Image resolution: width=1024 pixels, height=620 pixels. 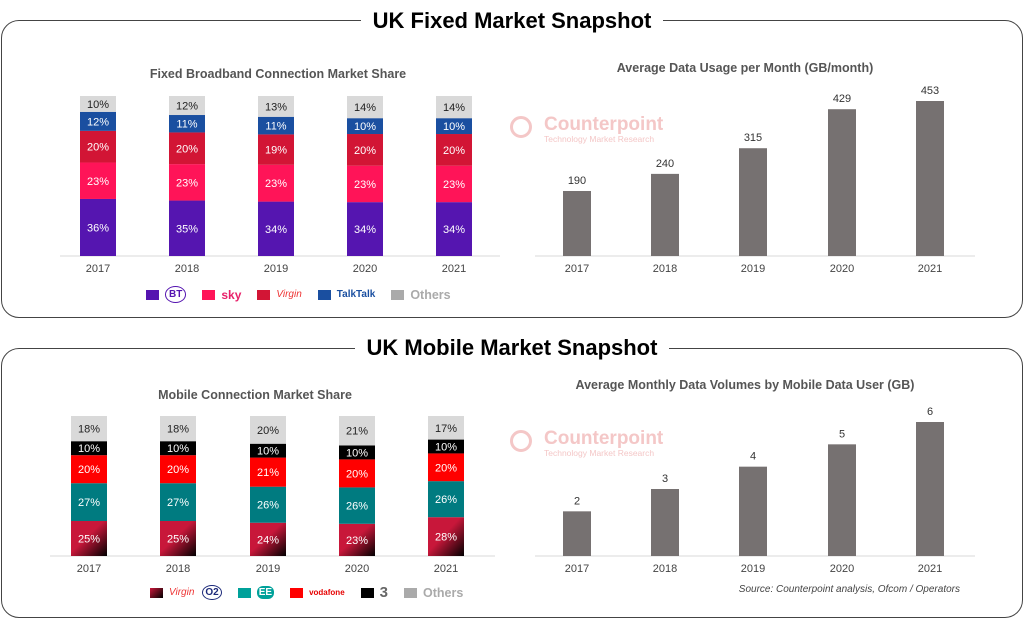 I want to click on data-label: 190, so click(x=577, y=181).